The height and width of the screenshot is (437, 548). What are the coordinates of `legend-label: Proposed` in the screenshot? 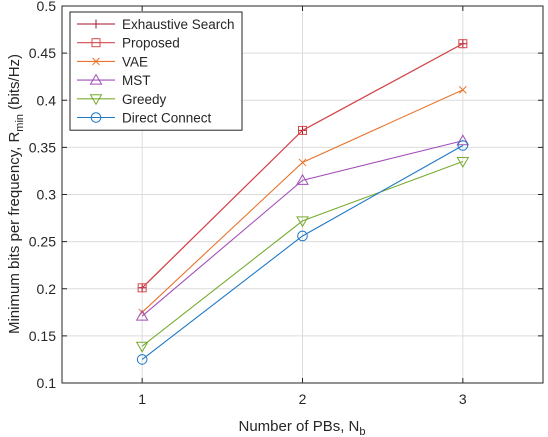 It's located at (151, 43).